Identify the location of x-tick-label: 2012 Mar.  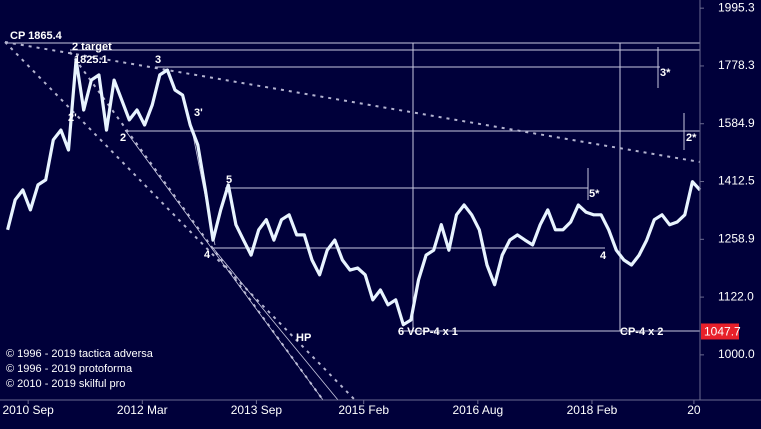
(142, 410).